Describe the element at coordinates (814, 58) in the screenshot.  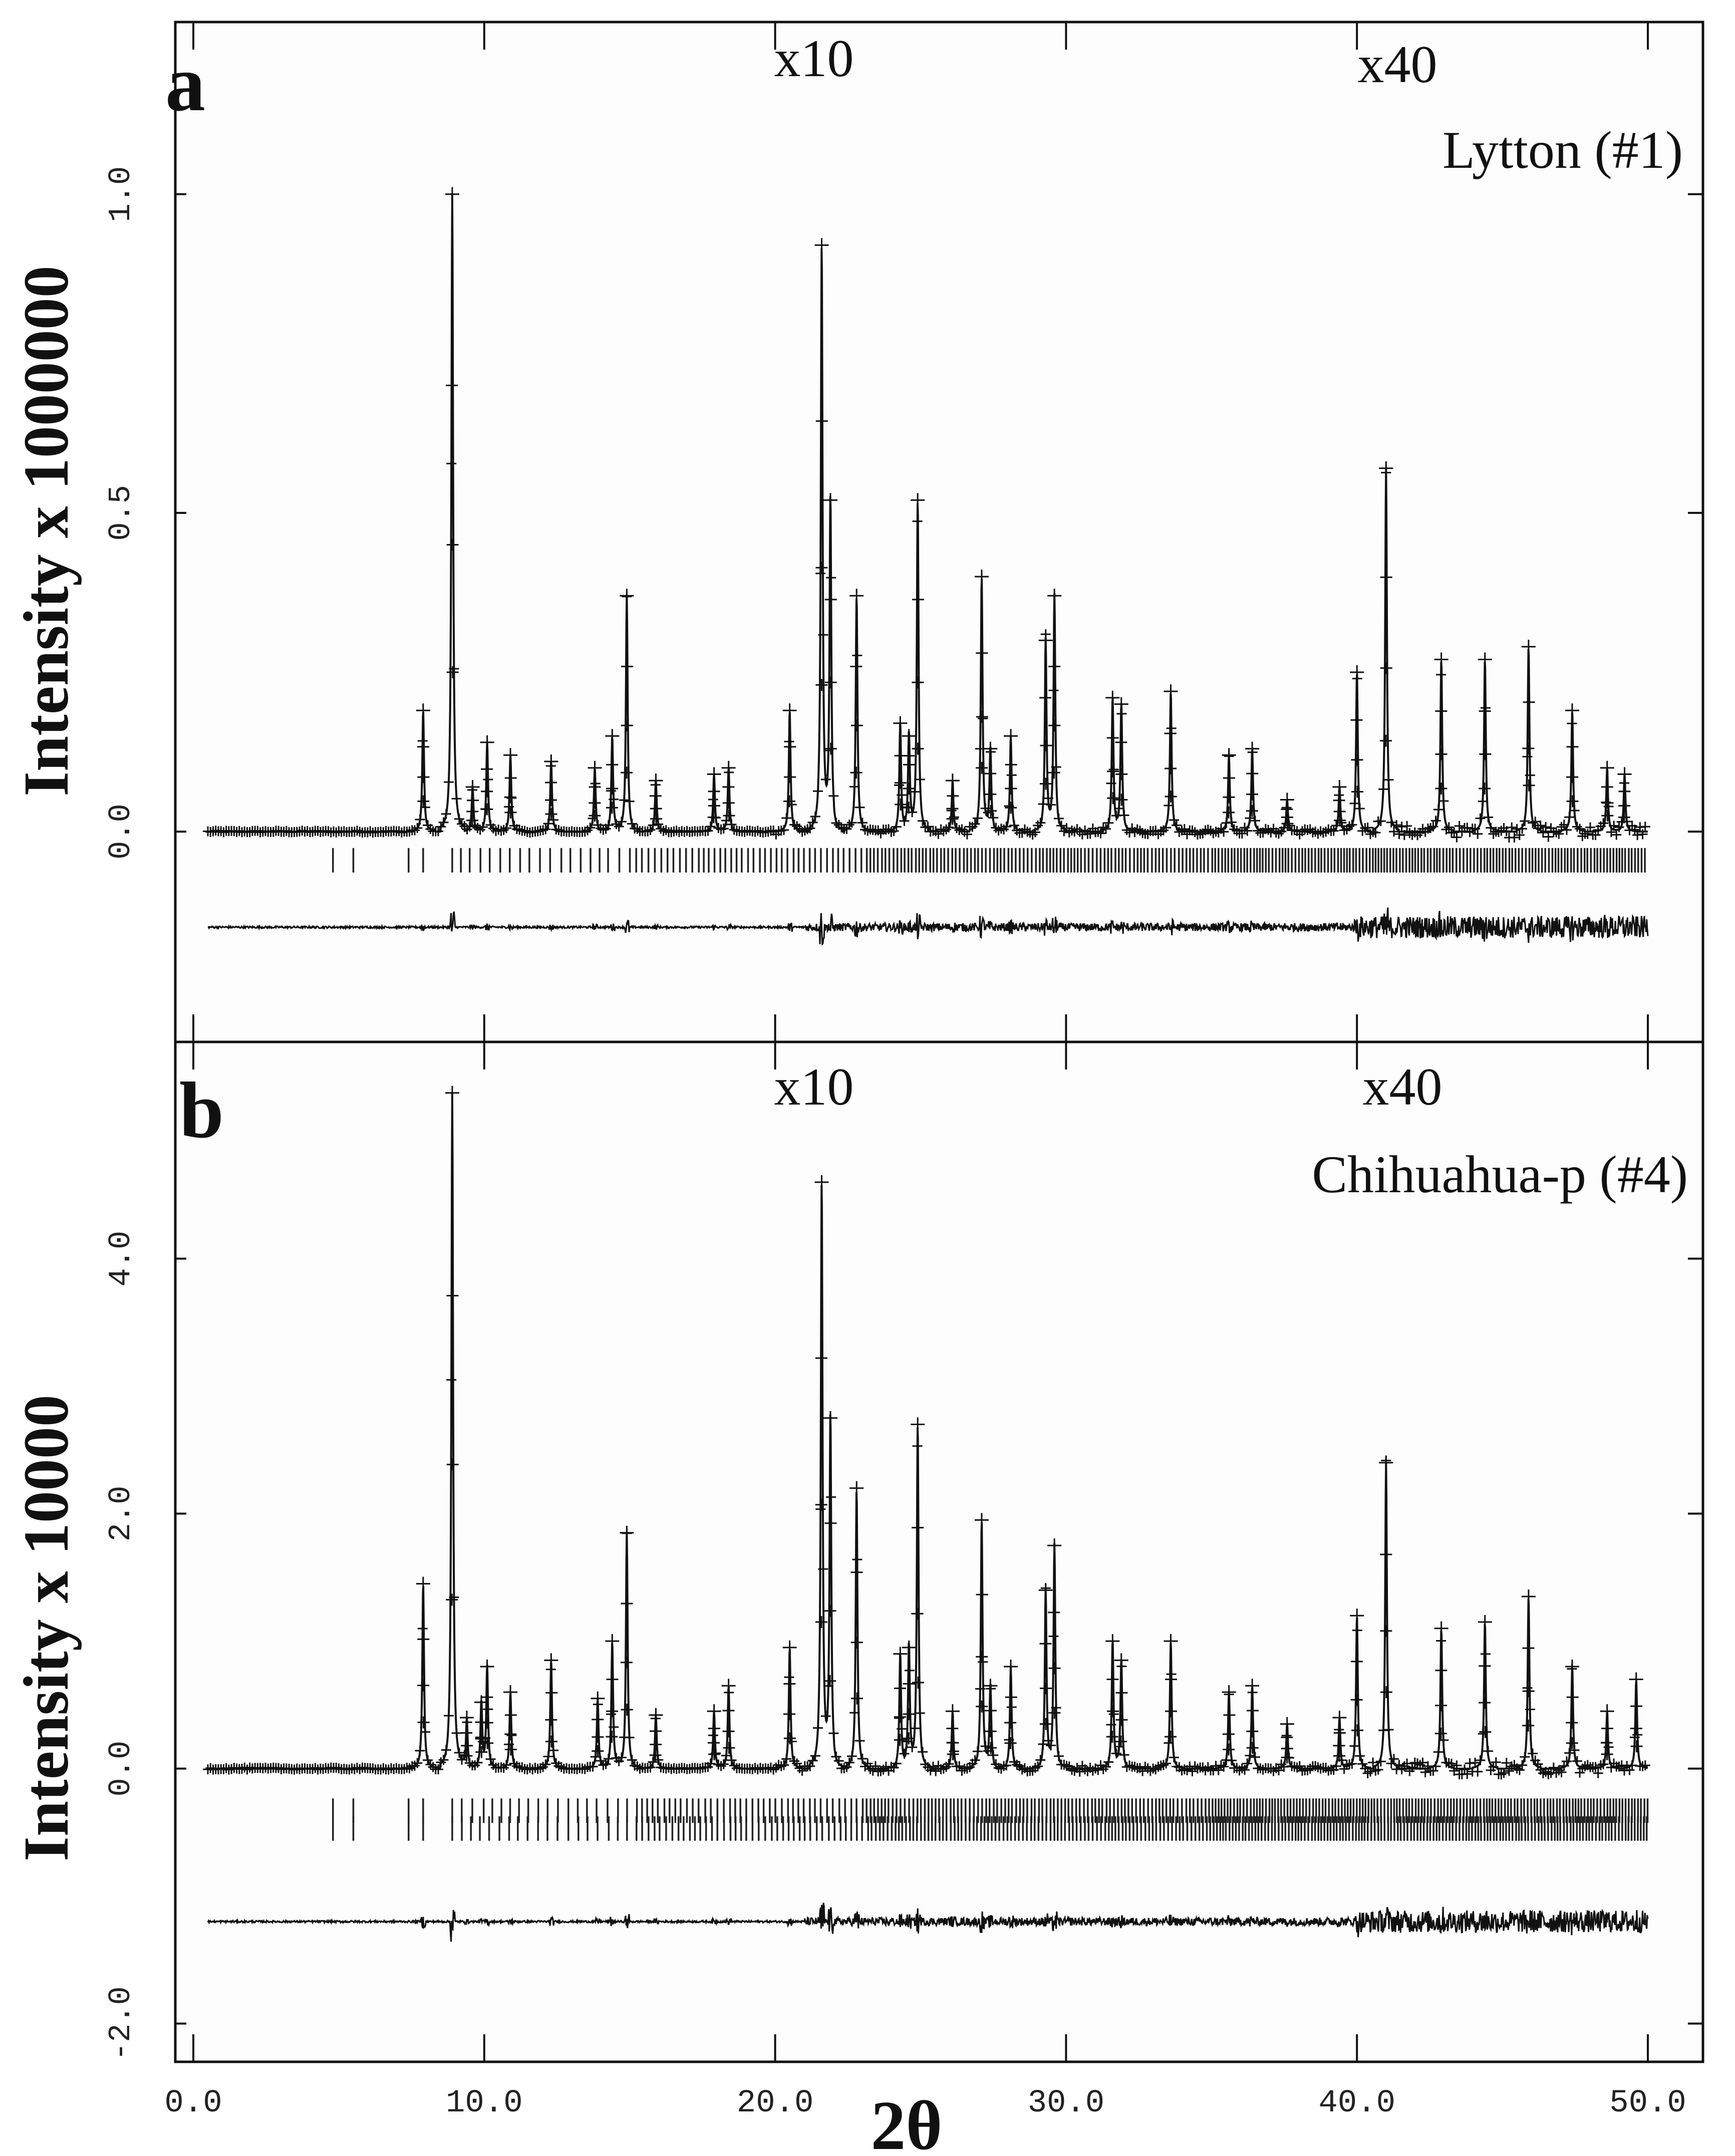
I see `panel-a-scale-x10: x10` at that location.